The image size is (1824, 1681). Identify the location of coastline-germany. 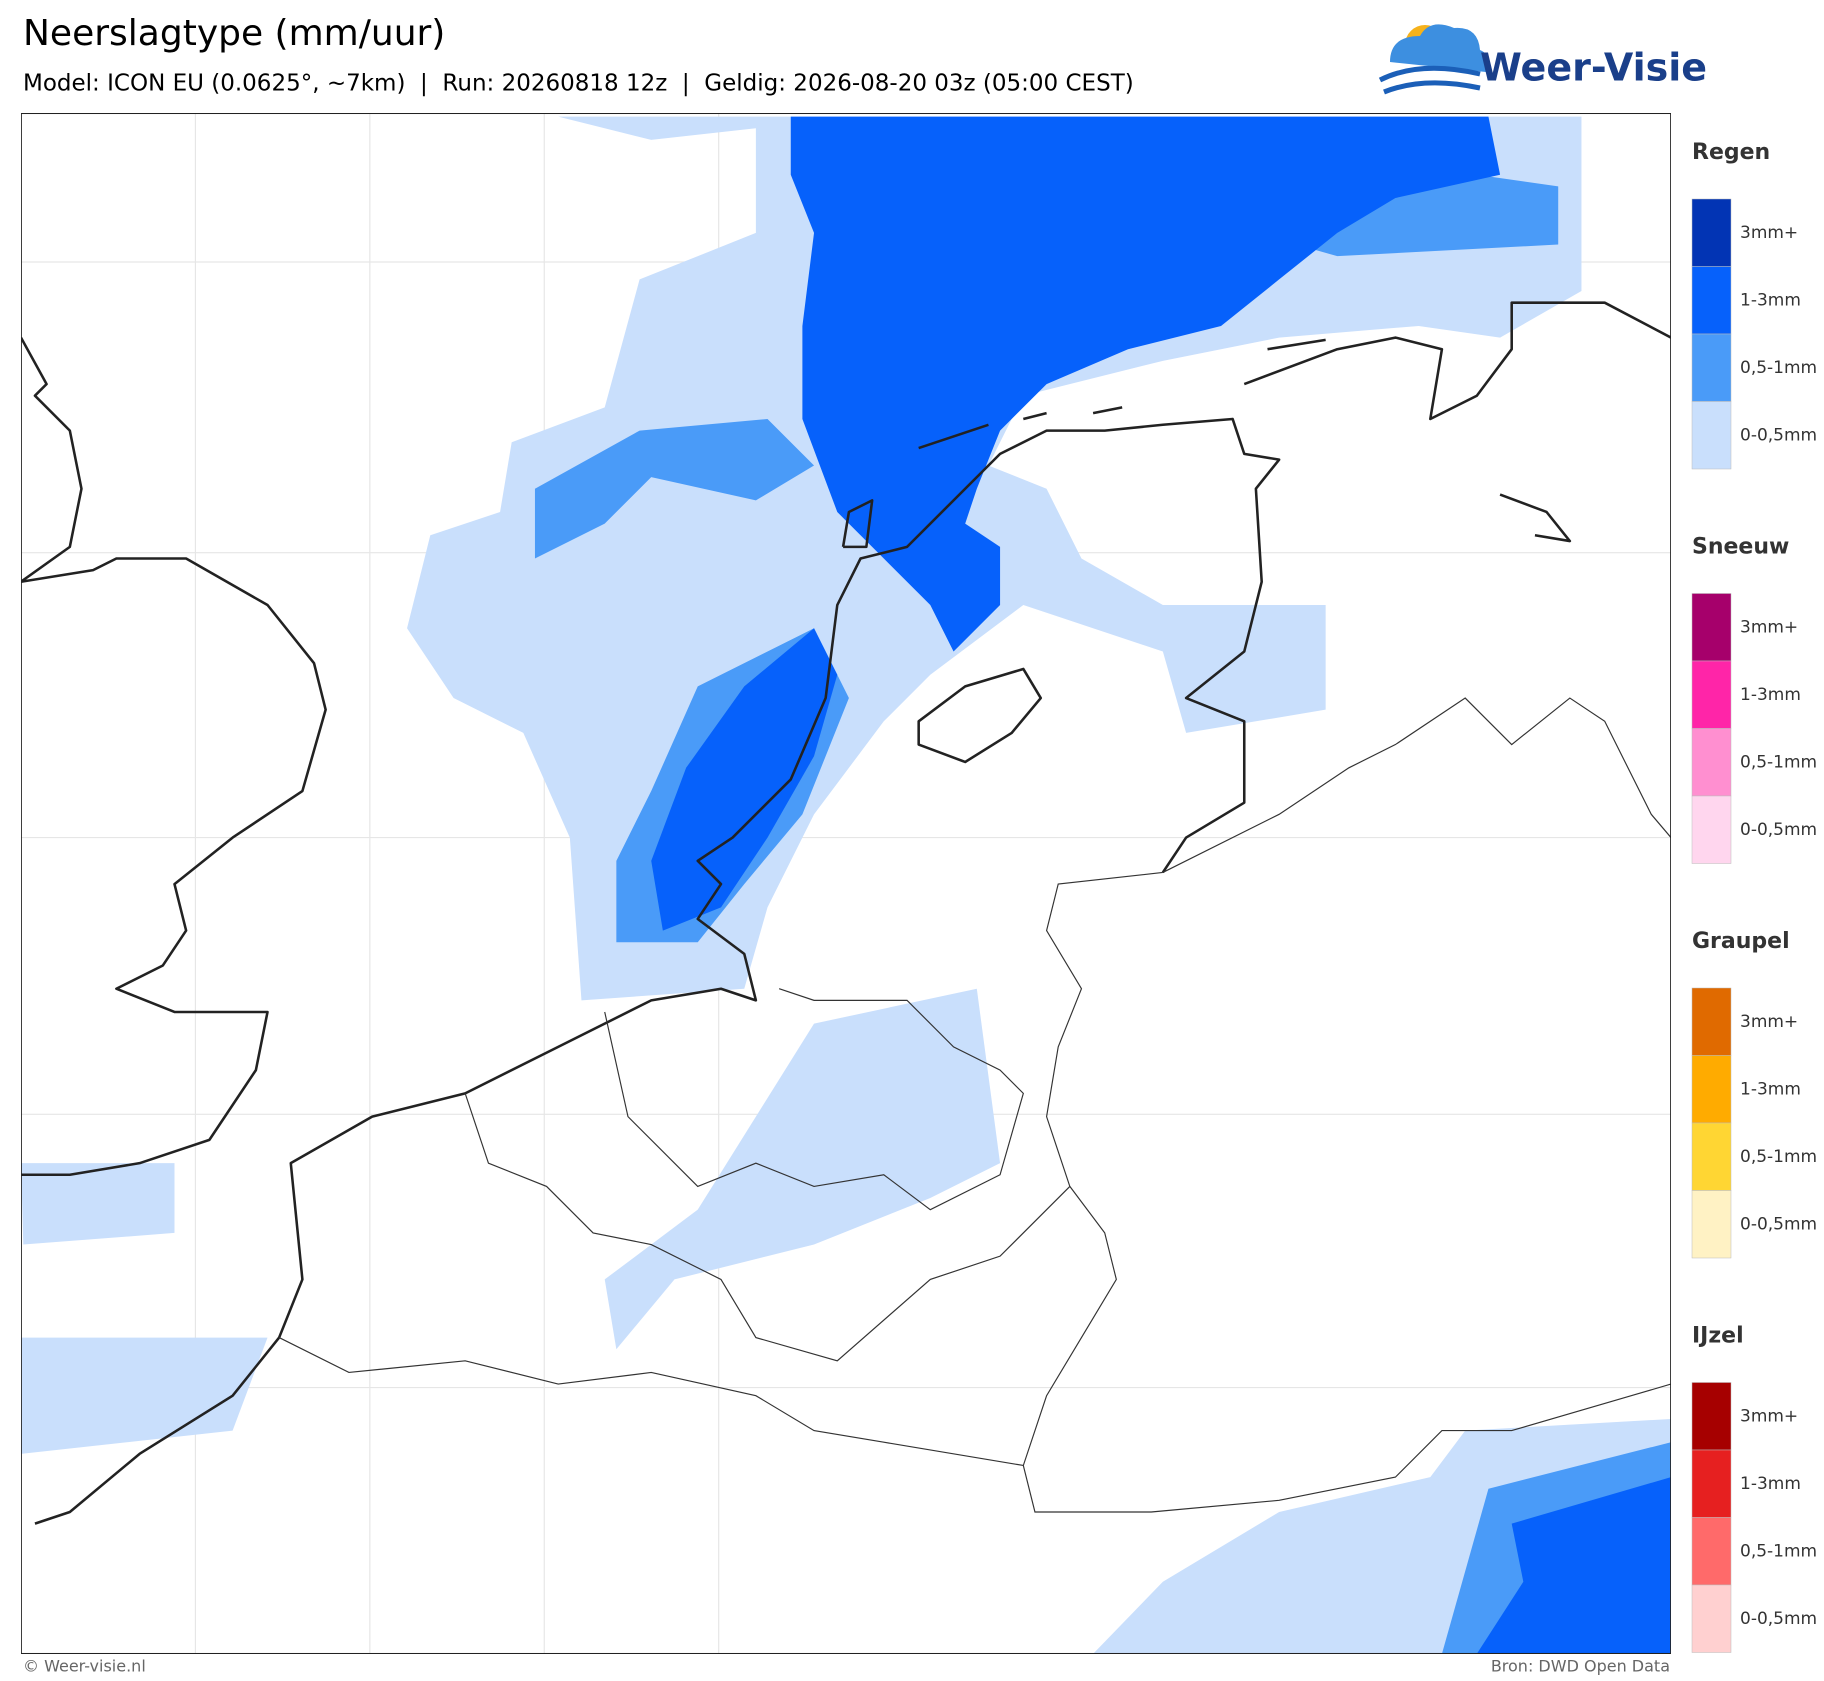
(1457, 361).